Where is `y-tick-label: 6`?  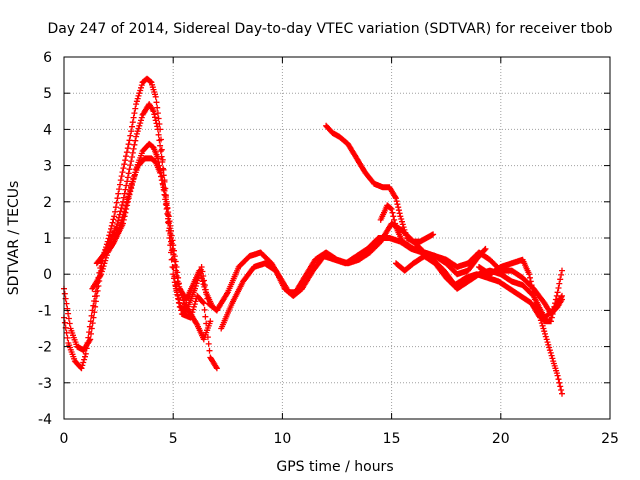 y-tick-label: 6 is located at coordinates (47, 58).